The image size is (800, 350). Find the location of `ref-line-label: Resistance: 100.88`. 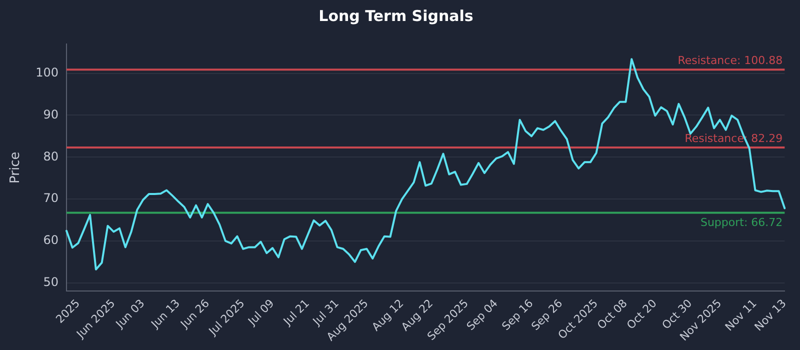

ref-line-label: Resistance: 100.88 is located at coordinates (730, 60).